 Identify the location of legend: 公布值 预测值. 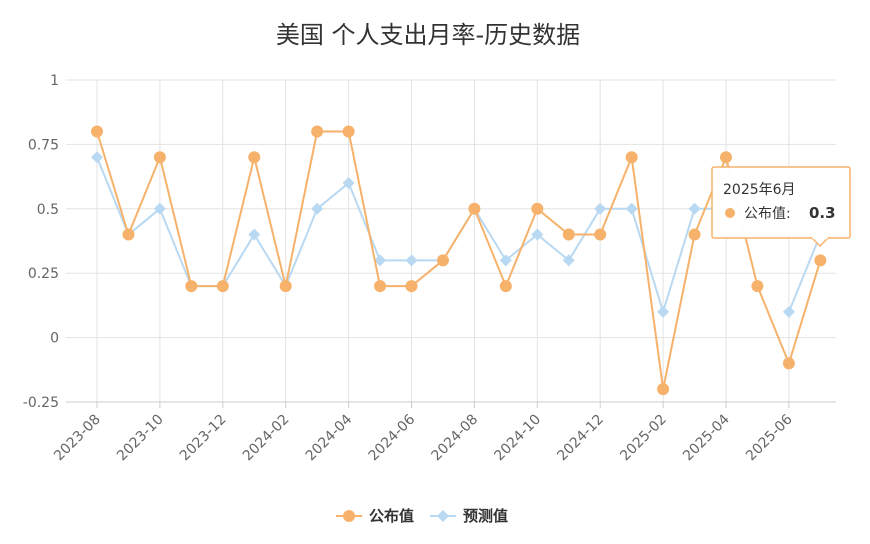
(422, 516).